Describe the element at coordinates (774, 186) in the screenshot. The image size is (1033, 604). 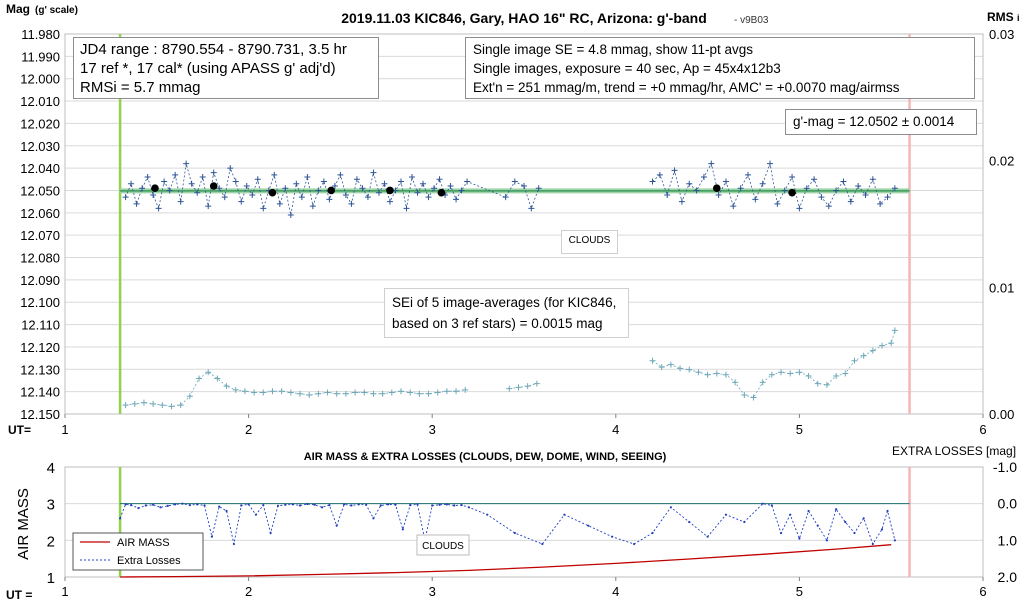
I see `single-image-trace` at that location.